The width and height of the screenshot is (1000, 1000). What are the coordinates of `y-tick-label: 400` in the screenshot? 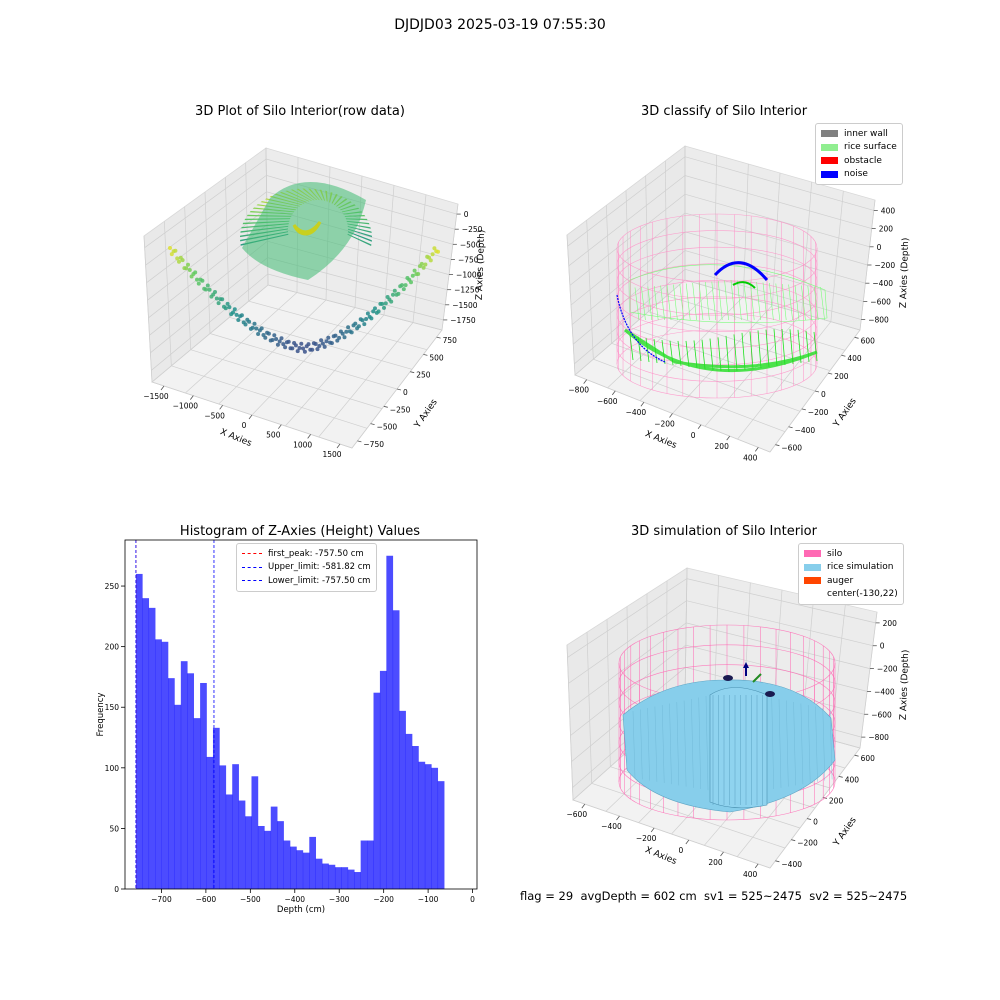 It's located at (854, 358).